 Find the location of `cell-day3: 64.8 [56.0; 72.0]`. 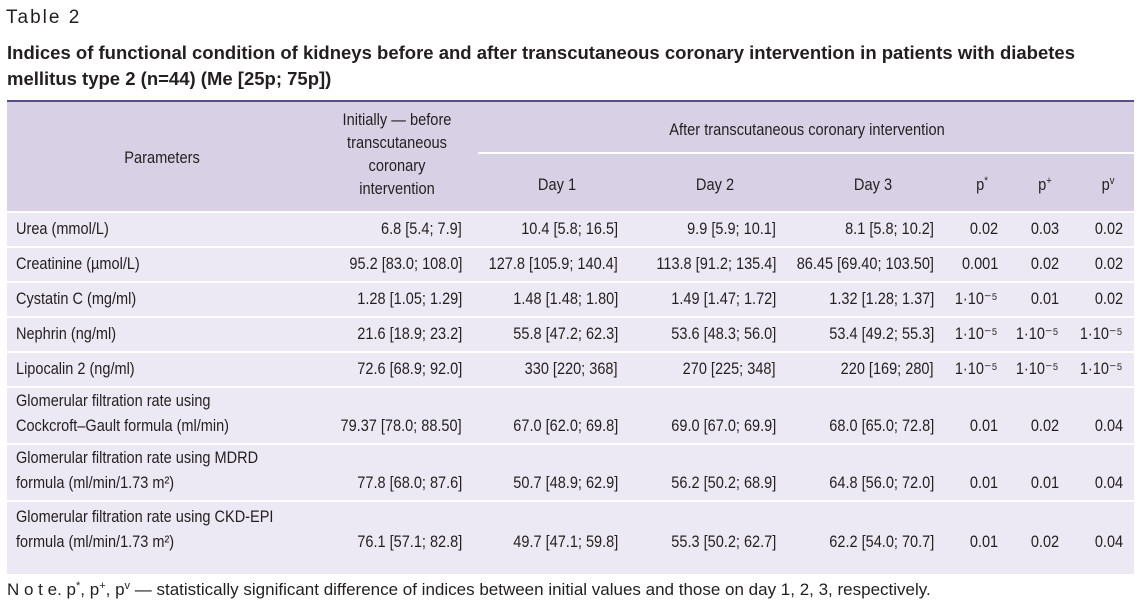

cell-day3: 64.8 [56.0; 72.0] is located at coordinates (881, 483).